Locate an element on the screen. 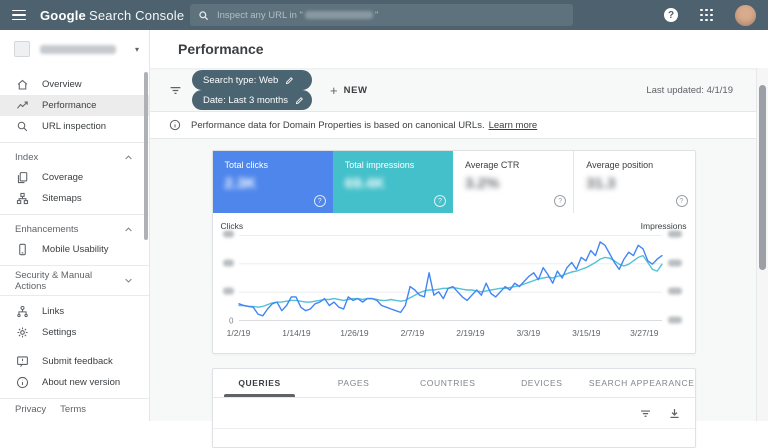 This screenshot has height=448, width=768. main-scrollbar-track is located at coordinates (762, 244).